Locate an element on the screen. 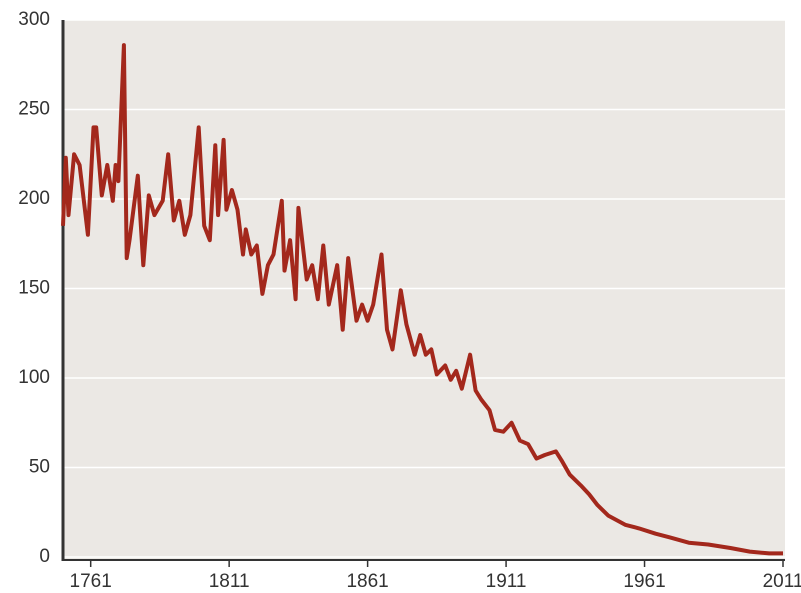 The image size is (801, 593). y-tick-label: 150 is located at coordinates (34, 288).